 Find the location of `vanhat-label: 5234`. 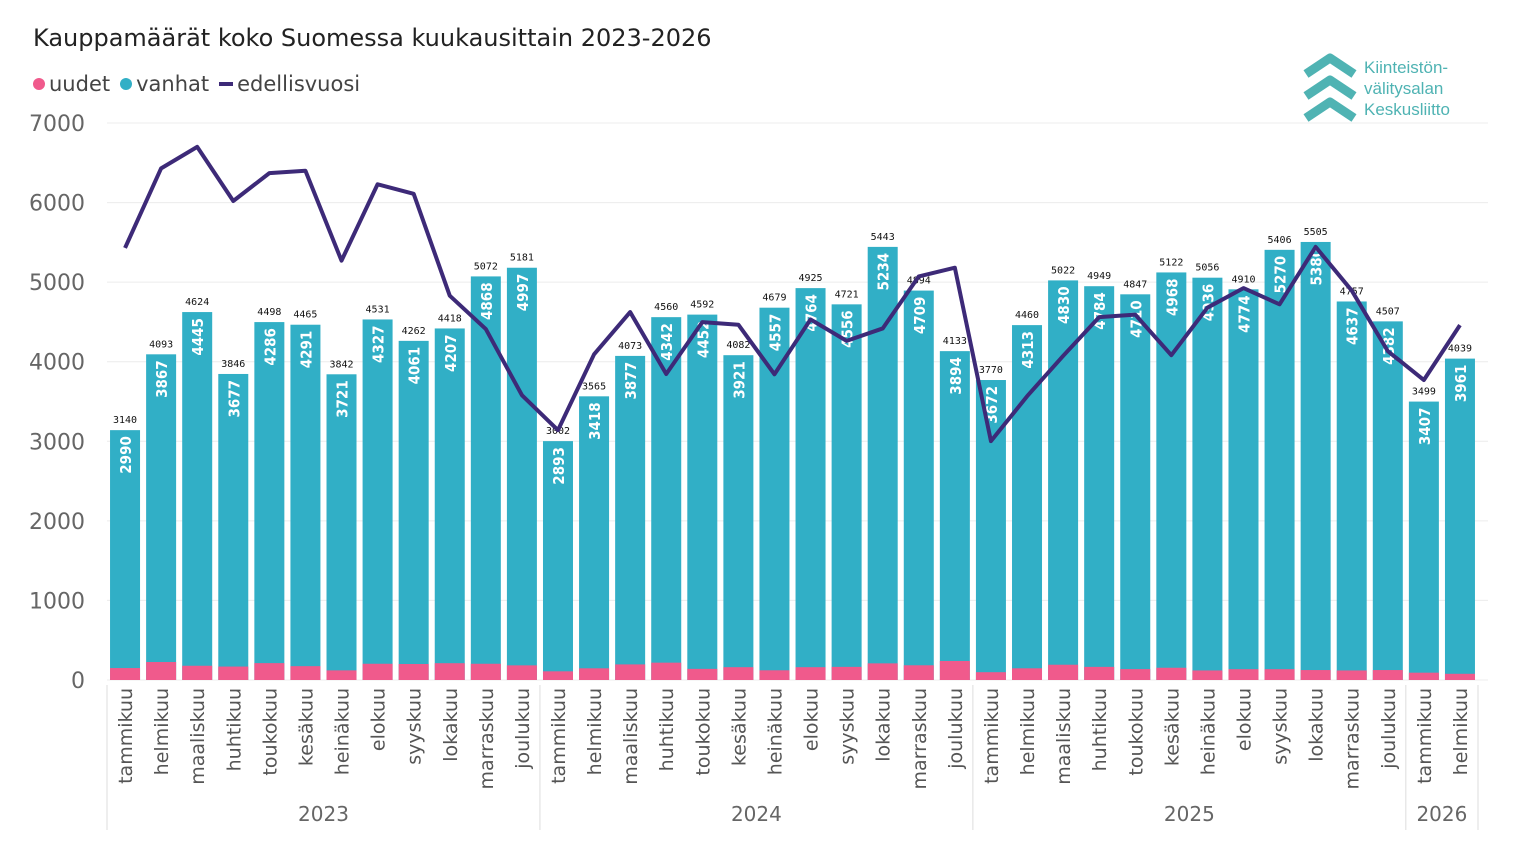

vanhat-label: 5234 is located at coordinates (884, 272).